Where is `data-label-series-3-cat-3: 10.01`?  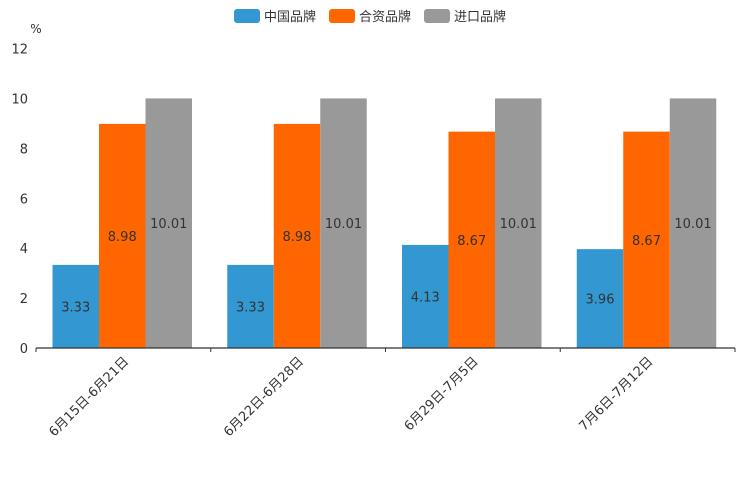
data-label-series-3-cat-3: 10.01 is located at coordinates (518, 224).